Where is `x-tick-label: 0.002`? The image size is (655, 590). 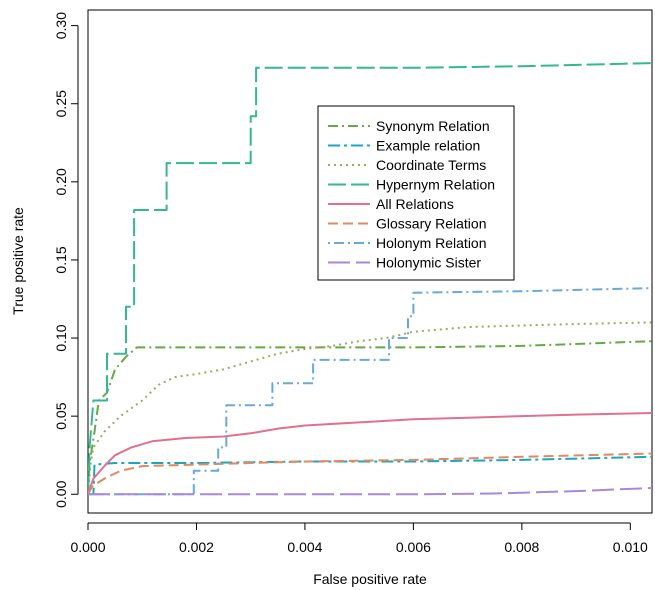 x-tick-label: 0.002 is located at coordinates (196, 547).